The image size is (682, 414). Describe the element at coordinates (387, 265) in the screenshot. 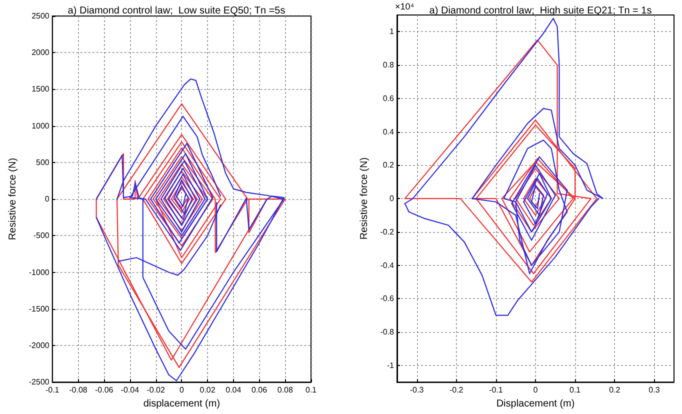

I see `y-tick-label: -0.4` at that location.